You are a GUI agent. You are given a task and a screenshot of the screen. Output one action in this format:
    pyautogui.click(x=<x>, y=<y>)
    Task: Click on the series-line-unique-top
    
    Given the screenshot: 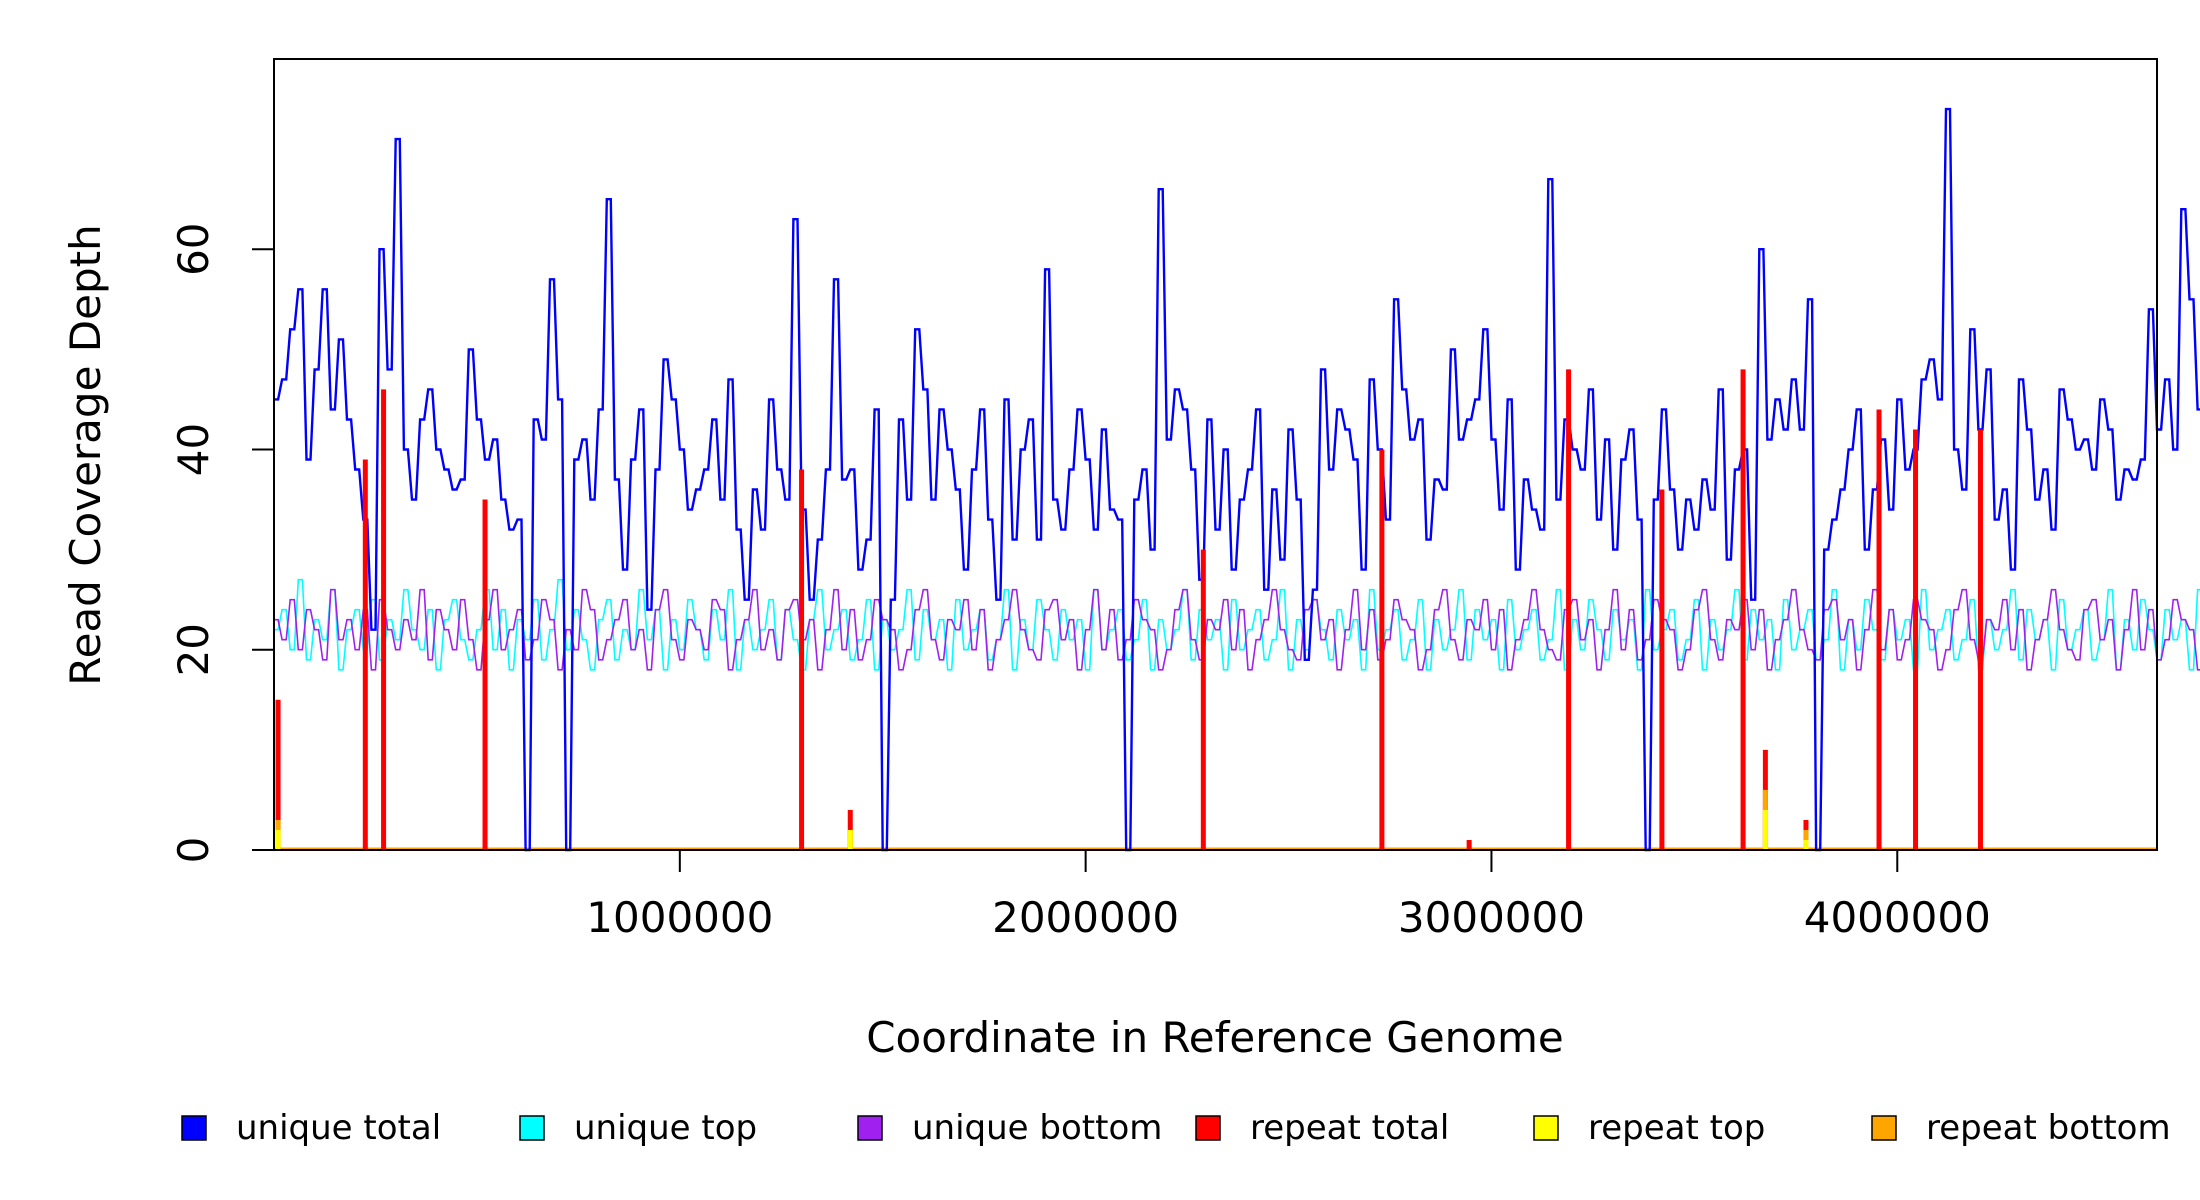 What is the action you would take?
    pyautogui.click(x=1237, y=624)
    